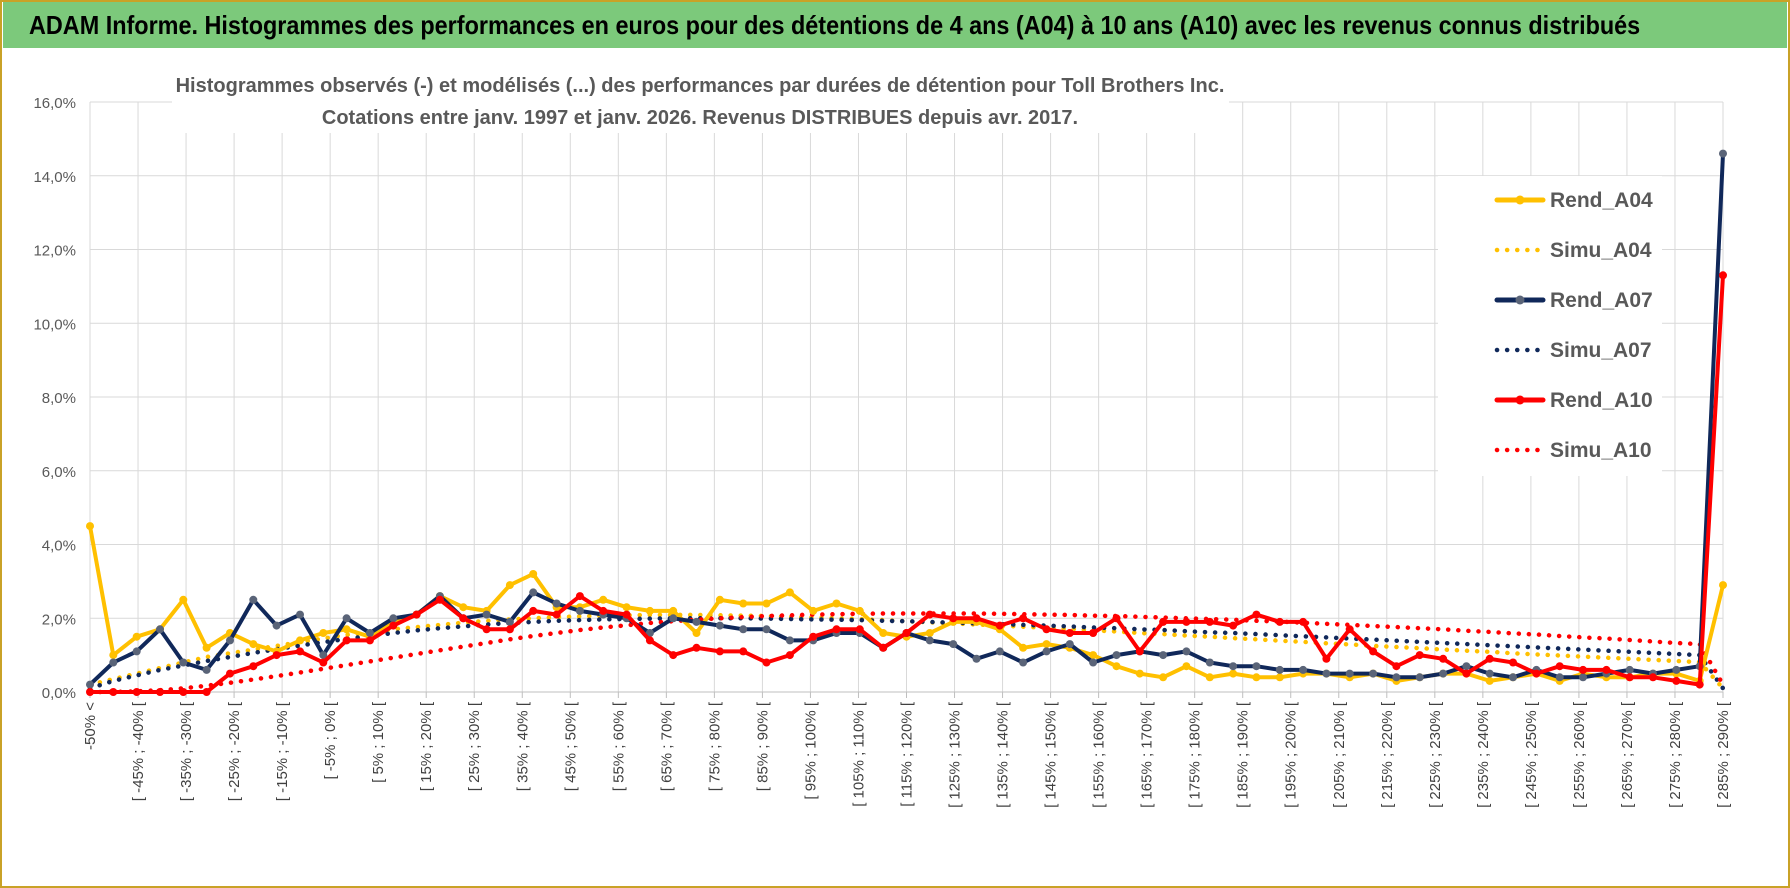 This screenshot has width=1790, height=888. Describe the element at coordinates (54, 103) in the screenshot. I see `y-tick-label: 16,0%` at that location.